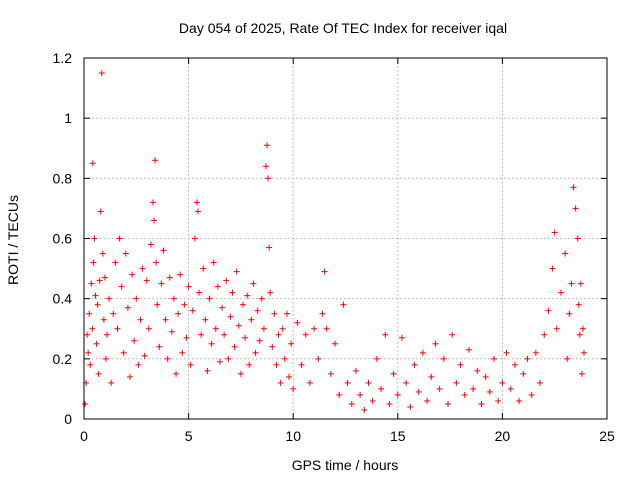  I want to click on y-tick-label: 0.6, so click(63, 239).